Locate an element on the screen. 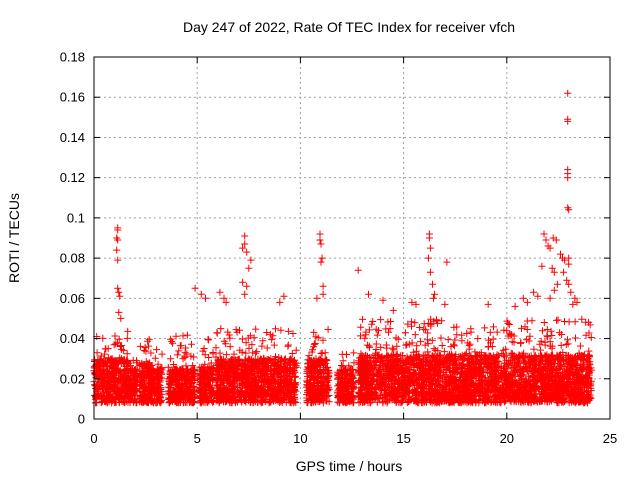  y-tick-label: 0.12 is located at coordinates (72, 177).